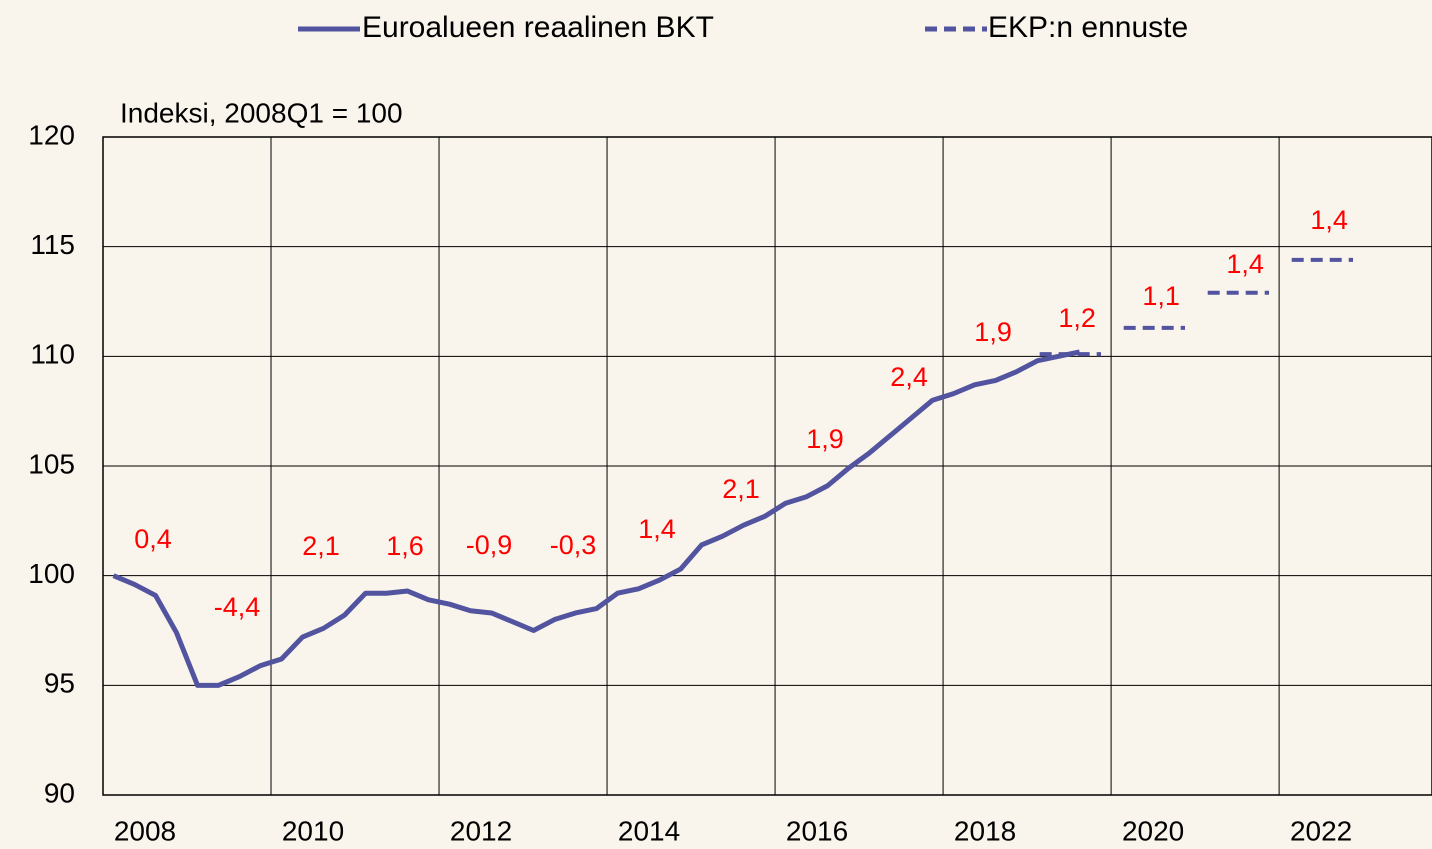  What do you see at coordinates (538, 27) in the screenshot?
I see `legend-label: Euroalueen reaalinen BKT` at bounding box center [538, 27].